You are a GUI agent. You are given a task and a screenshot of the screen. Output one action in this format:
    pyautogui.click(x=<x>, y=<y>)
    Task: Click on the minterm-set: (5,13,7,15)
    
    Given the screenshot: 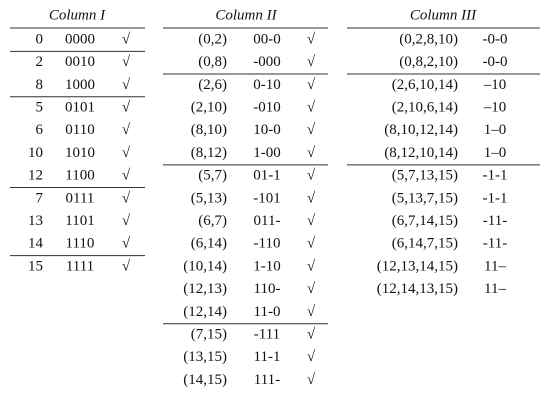 What is the action you would take?
    pyautogui.click(x=425, y=198)
    